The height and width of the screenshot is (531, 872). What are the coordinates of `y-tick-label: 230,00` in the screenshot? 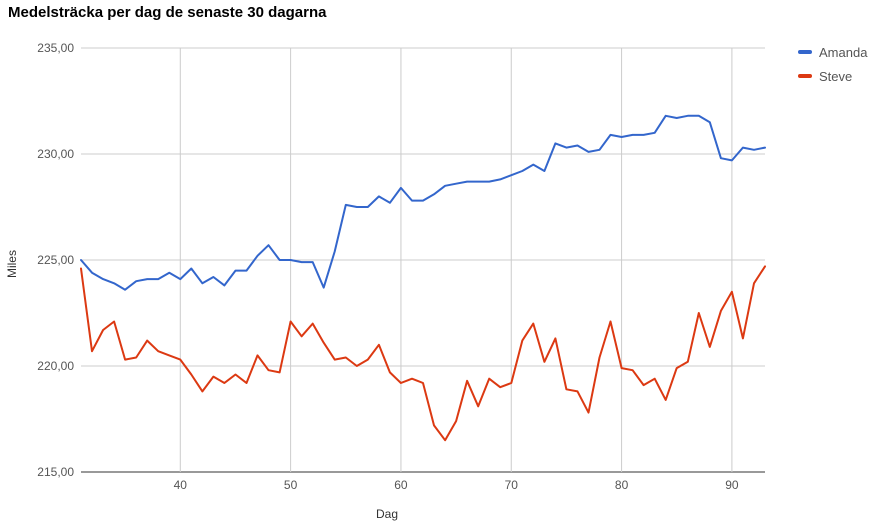 It's located at (55, 154).